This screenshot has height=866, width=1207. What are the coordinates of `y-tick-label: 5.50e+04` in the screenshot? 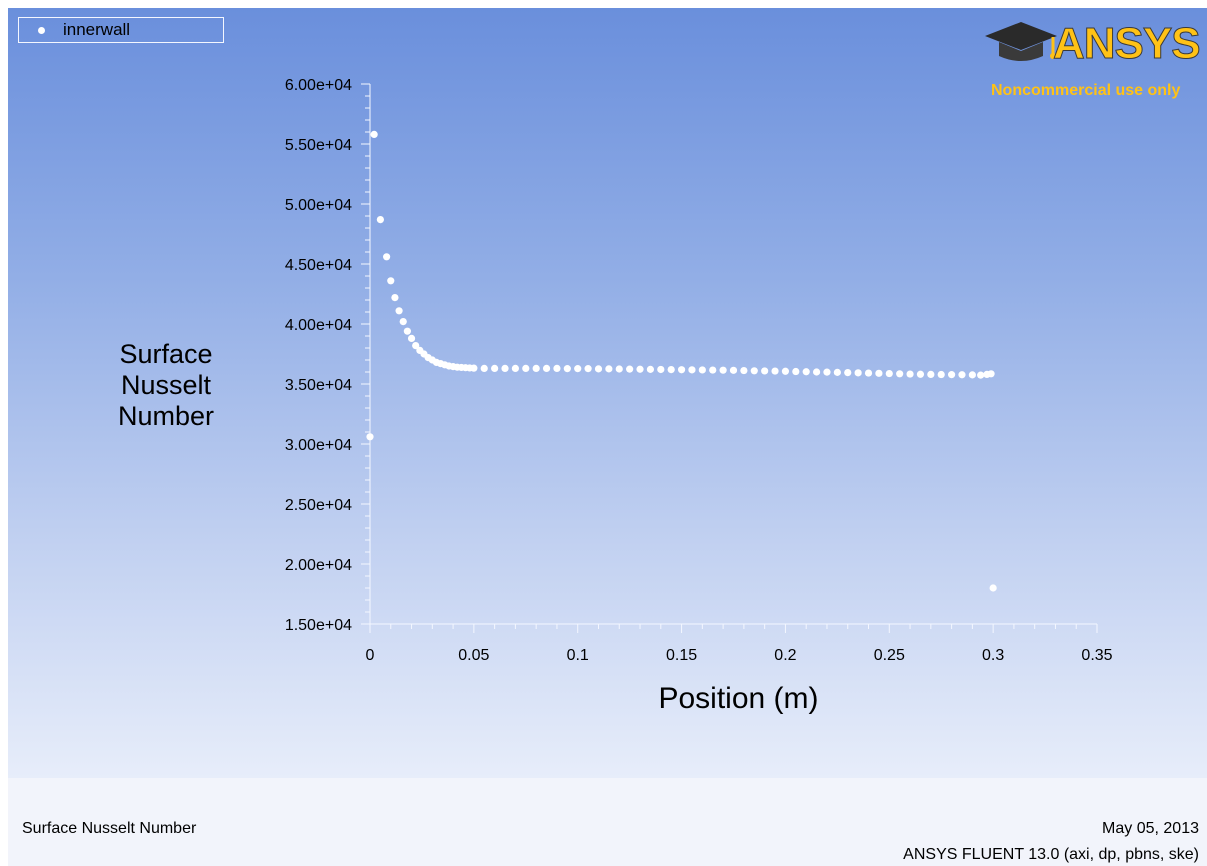 It's located at (318, 145).